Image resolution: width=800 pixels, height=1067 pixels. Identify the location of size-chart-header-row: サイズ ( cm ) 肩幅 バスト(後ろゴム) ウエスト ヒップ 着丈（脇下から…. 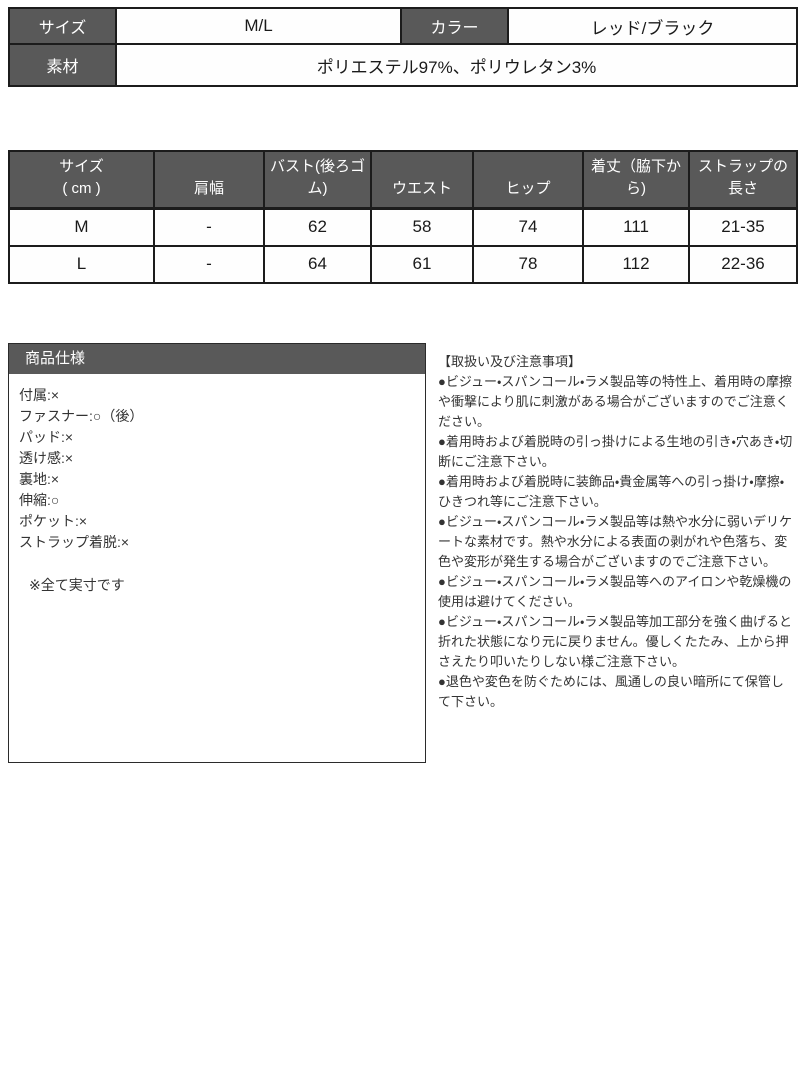
(403, 180).